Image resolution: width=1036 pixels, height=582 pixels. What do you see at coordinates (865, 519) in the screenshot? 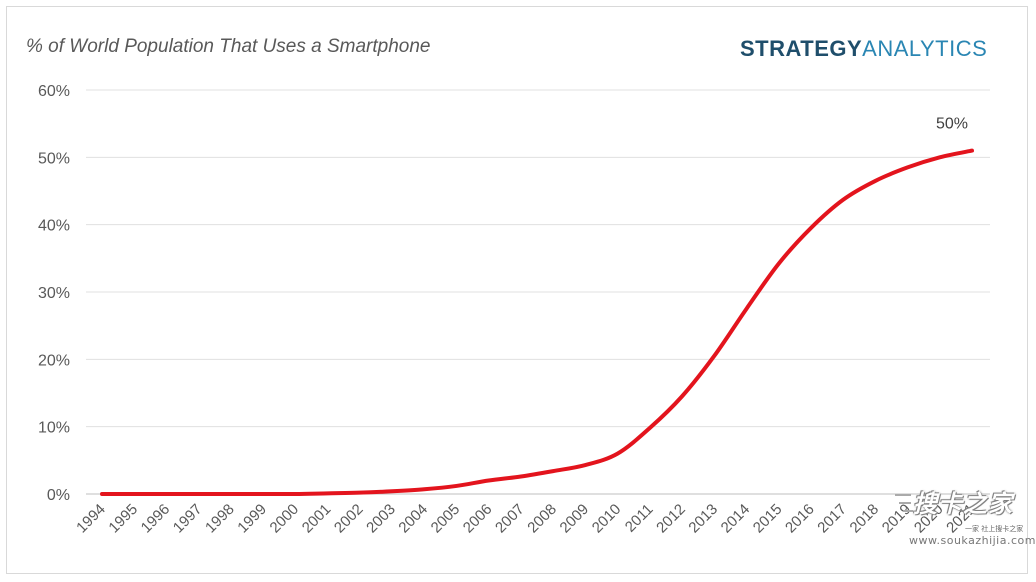
I see `x-tick-label: 2018` at bounding box center [865, 519].